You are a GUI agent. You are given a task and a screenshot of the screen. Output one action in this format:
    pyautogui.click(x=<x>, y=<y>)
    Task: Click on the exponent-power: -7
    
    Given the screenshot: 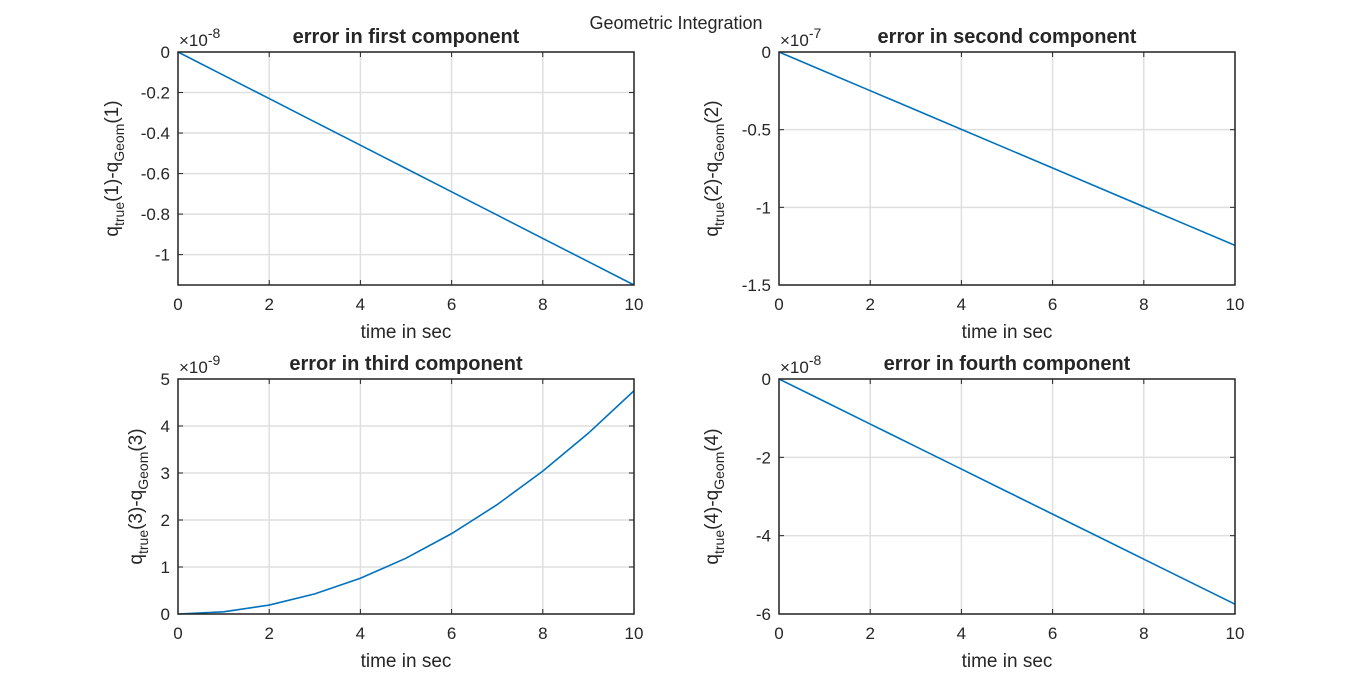 What is the action you would take?
    pyautogui.click(x=815, y=33)
    